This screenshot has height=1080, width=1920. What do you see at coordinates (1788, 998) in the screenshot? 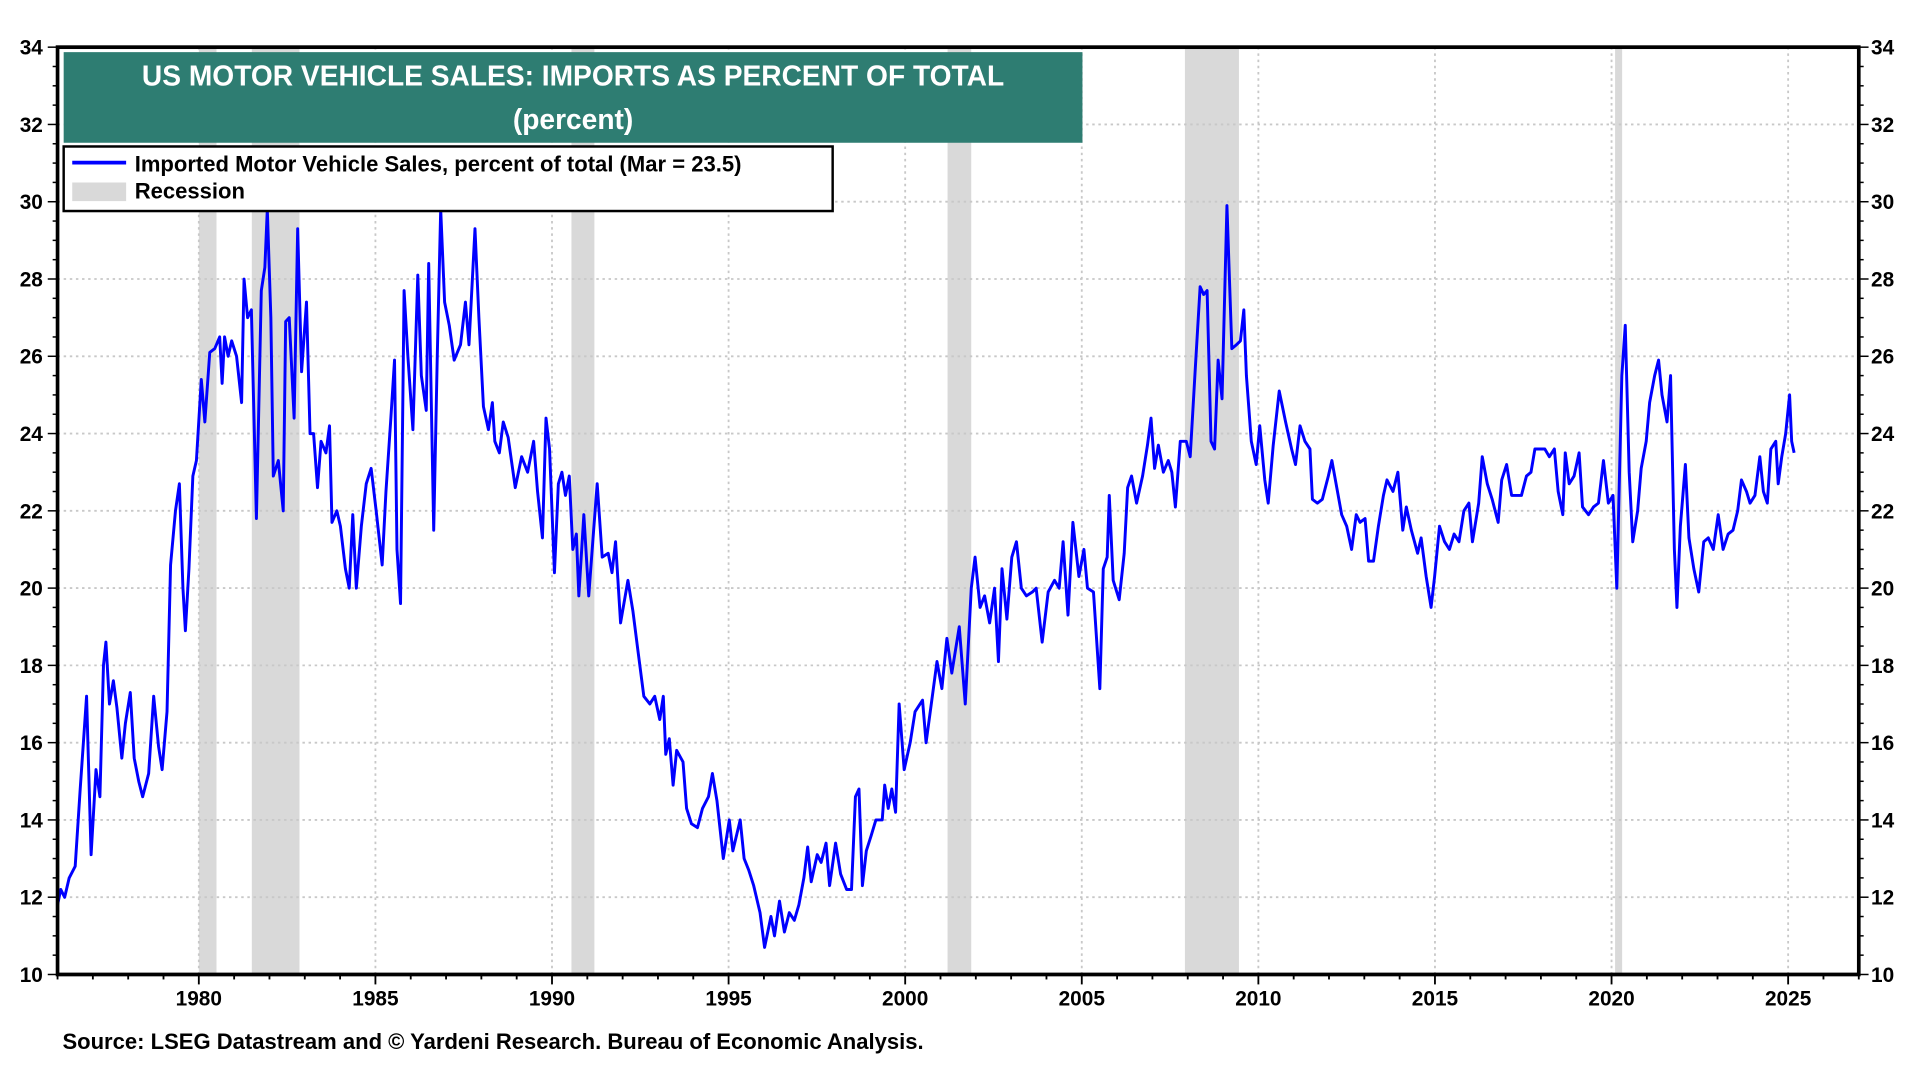
I see `x-tick-label: 2025` at bounding box center [1788, 998].